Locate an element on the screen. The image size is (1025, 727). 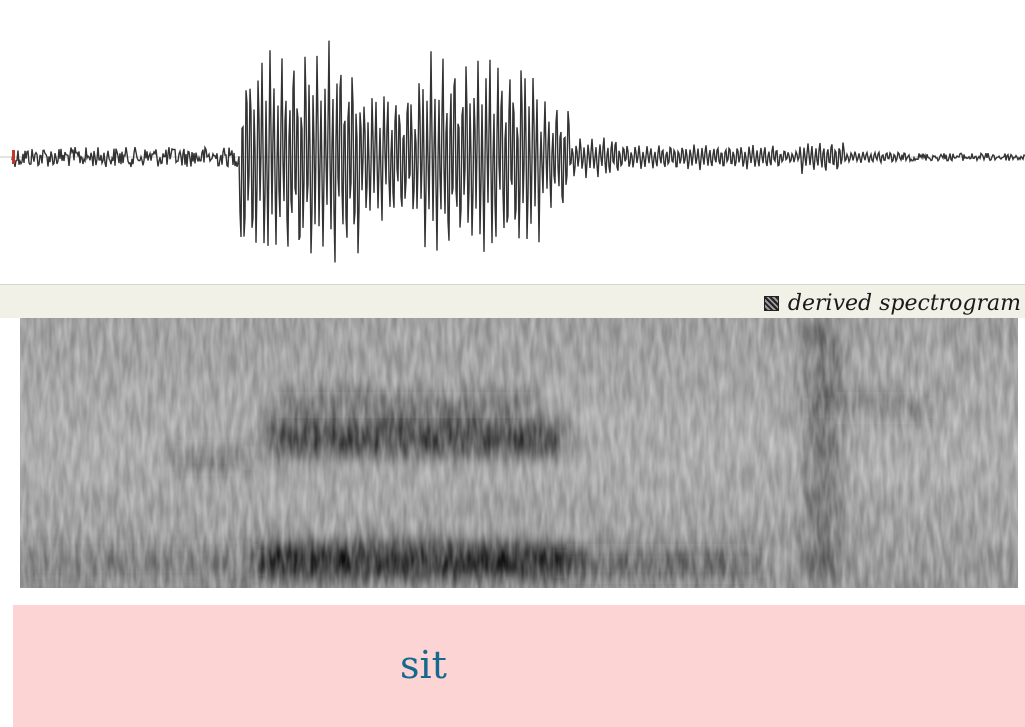
spectrogram-label-bar: derived spectrogram is located at coordinates (512, 301).